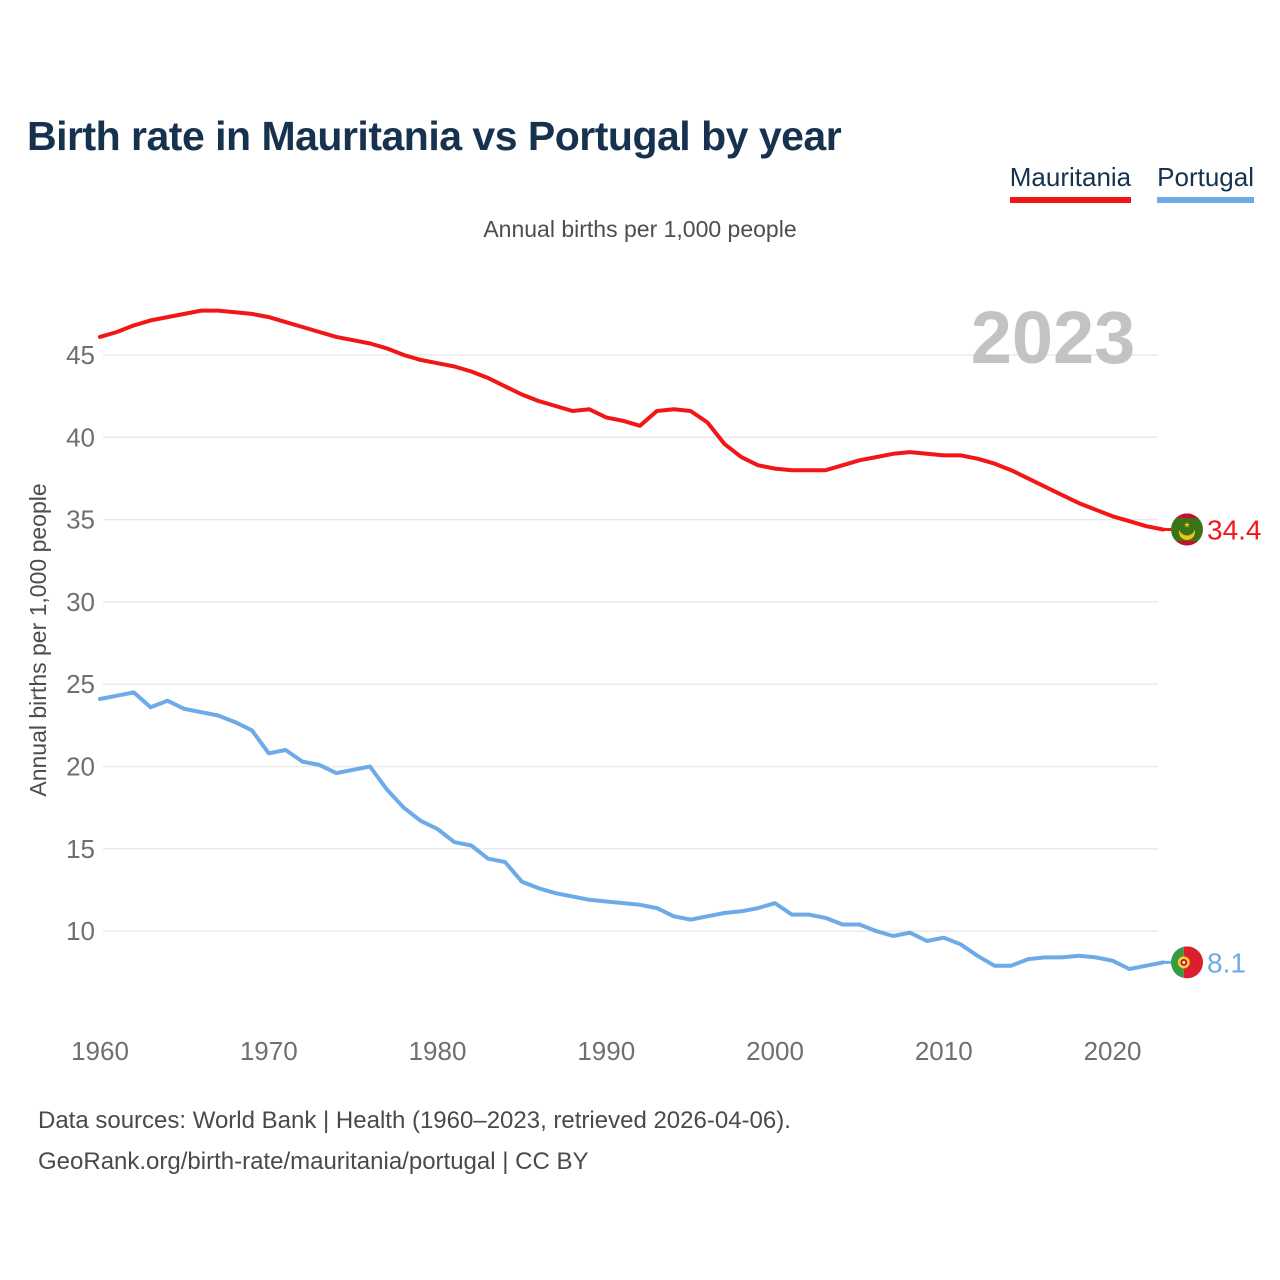  I want to click on legend-item-mauritania: Mauritania, so click(1070, 183).